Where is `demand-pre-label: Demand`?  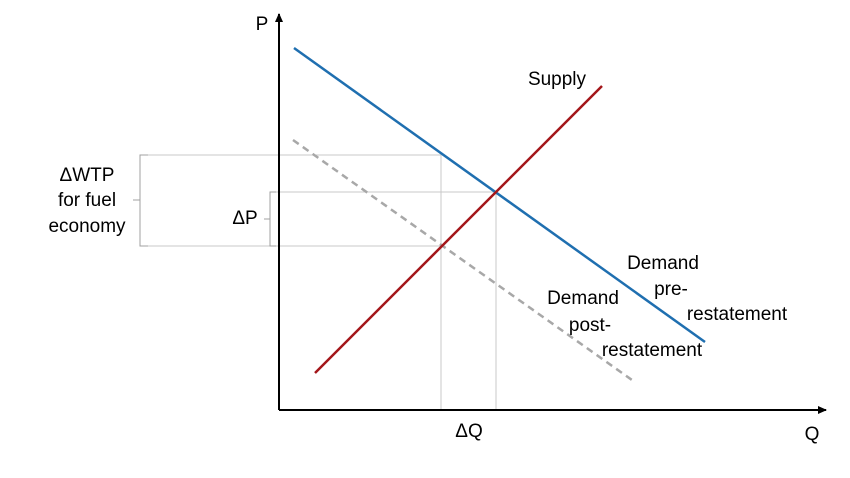 demand-pre-label: Demand is located at coordinates (663, 263).